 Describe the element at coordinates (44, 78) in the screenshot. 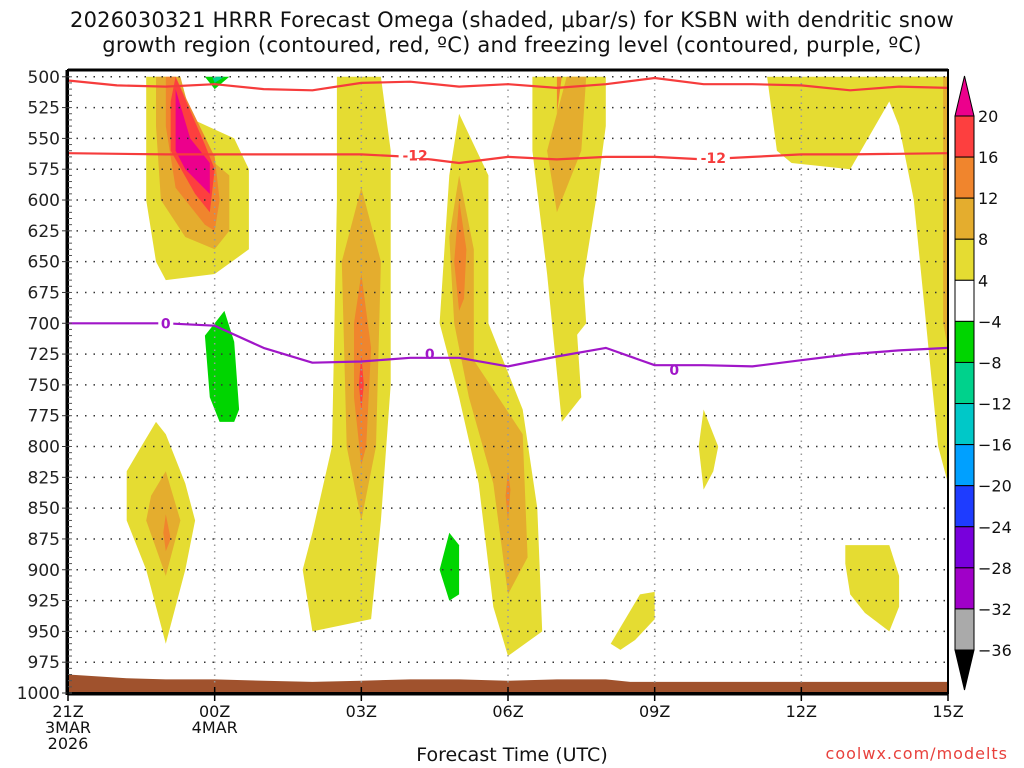

I see `y-tick-label-500: 500` at that location.